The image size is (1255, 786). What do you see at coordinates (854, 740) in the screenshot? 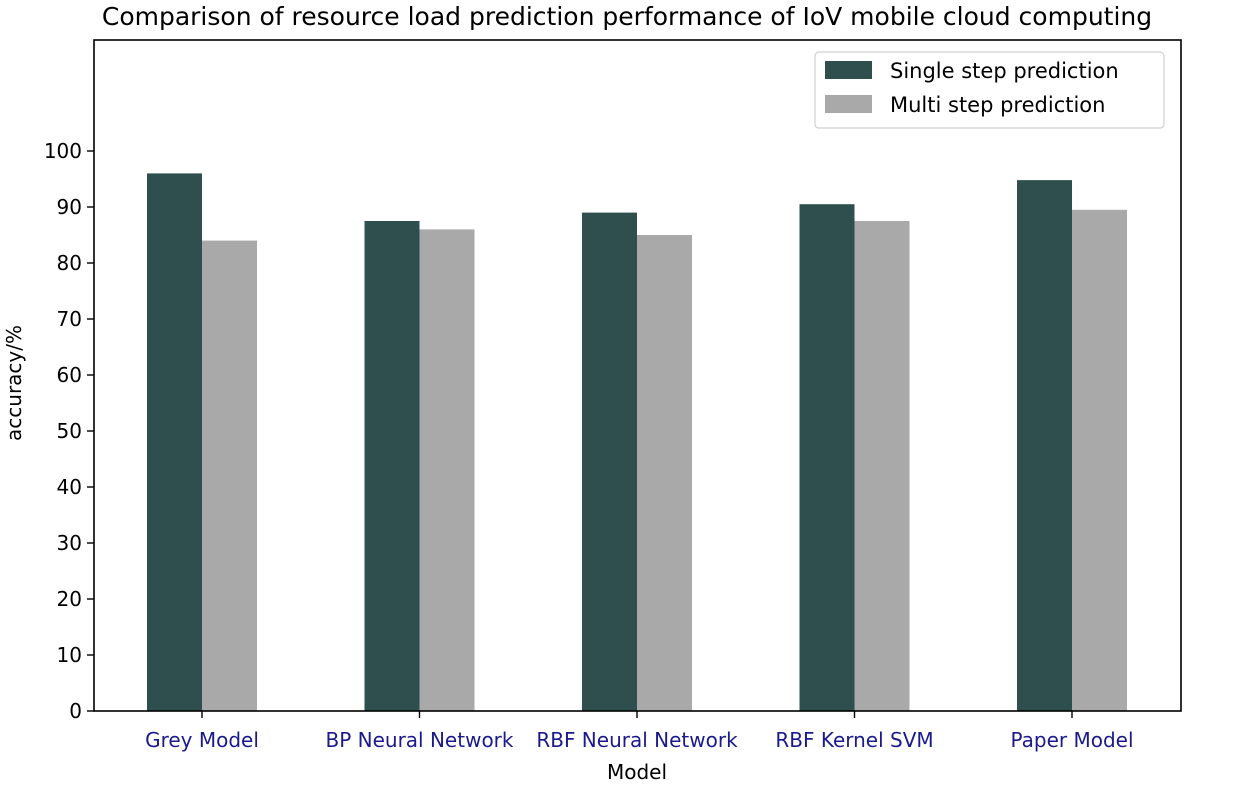
I see `x-tick-label: RBF Kernel SVM` at bounding box center [854, 740].